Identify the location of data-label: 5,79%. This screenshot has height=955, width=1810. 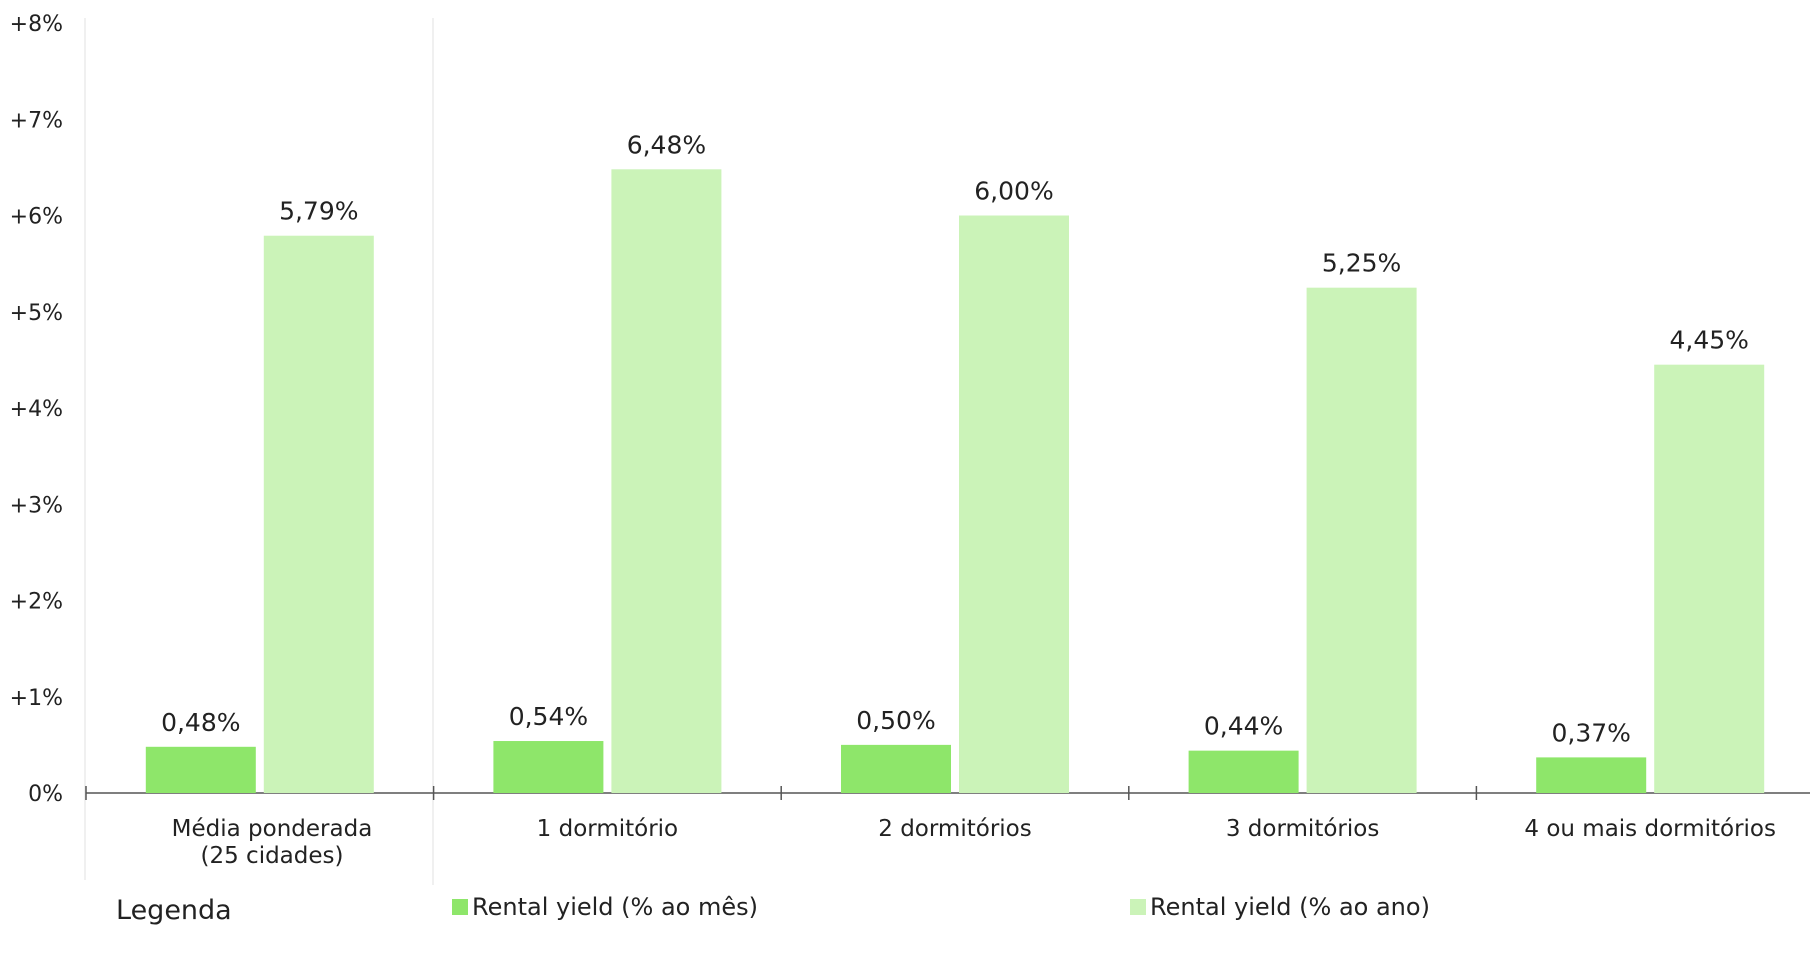
(318, 211).